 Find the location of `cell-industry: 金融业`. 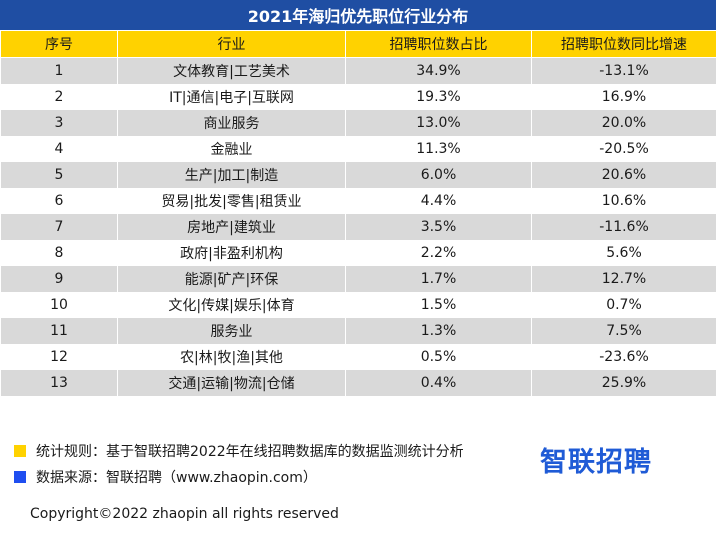

cell-industry: 金融业 is located at coordinates (231, 149).